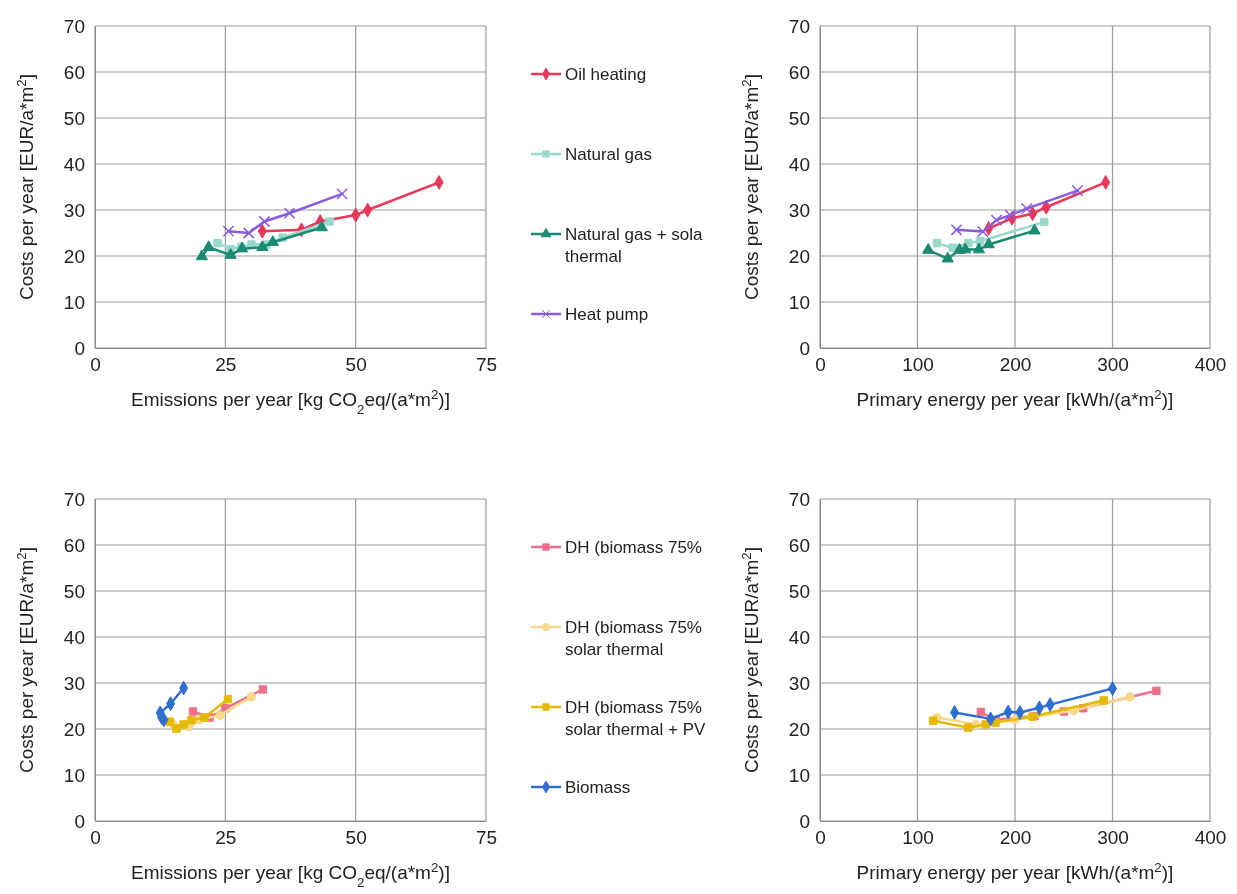  Describe the element at coordinates (608, 154) in the screenshot. I see `legend-label: Natural gas` at that location.